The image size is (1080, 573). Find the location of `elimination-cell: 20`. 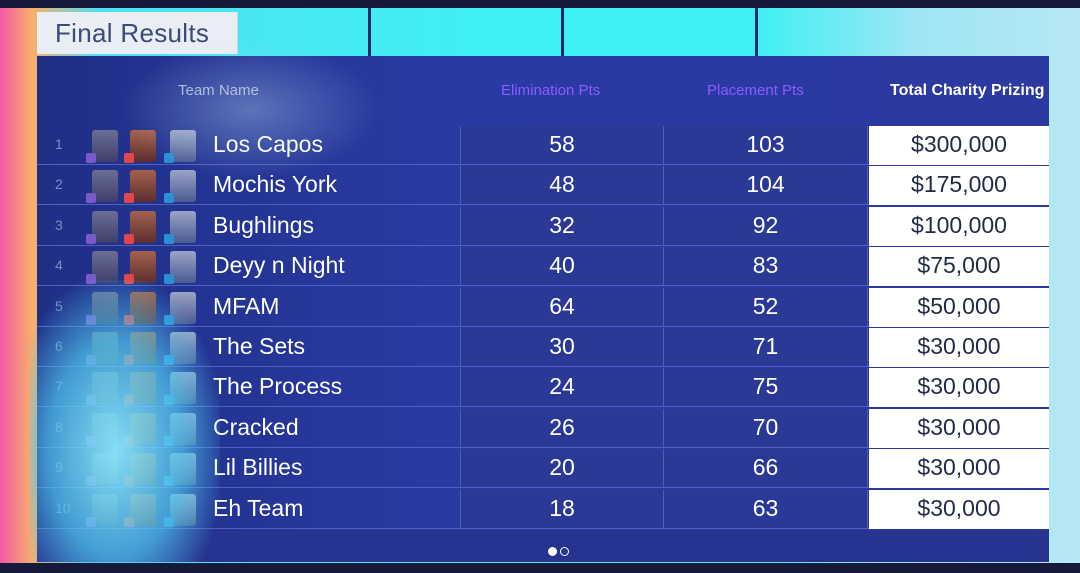

elimination-cell: 20 is located at coordinates (562, 469).